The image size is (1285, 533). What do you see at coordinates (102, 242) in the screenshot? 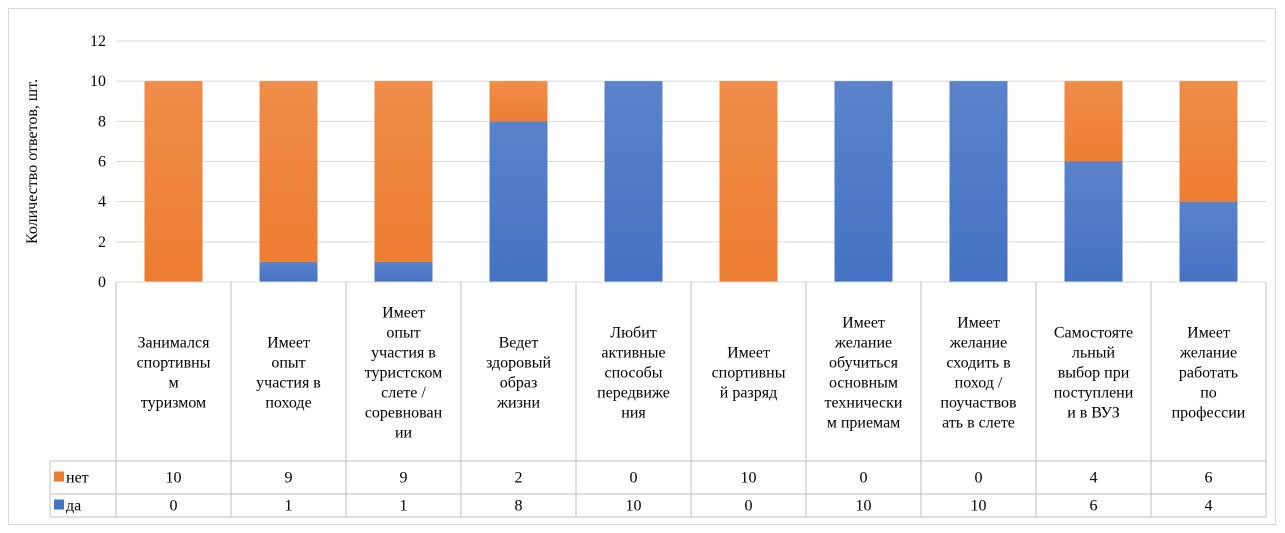
I see `y-tick-label: 2` at bounding box center [102, 242].